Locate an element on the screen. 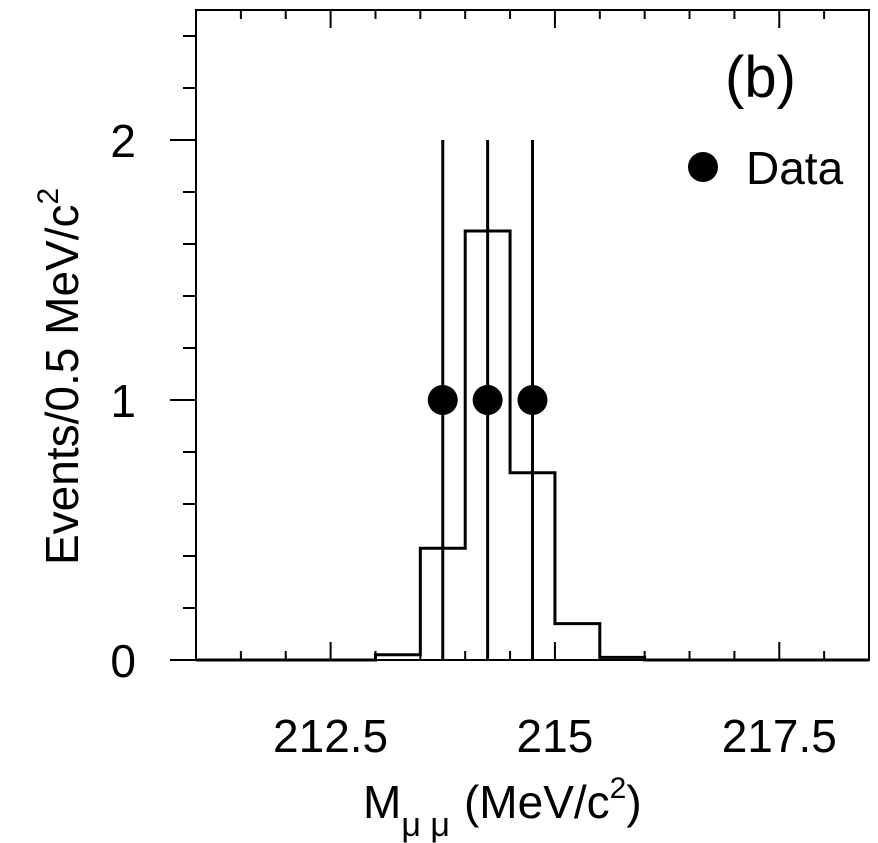  x-axis-label-unit-sup: 2 is located at coordinates (618, 788).